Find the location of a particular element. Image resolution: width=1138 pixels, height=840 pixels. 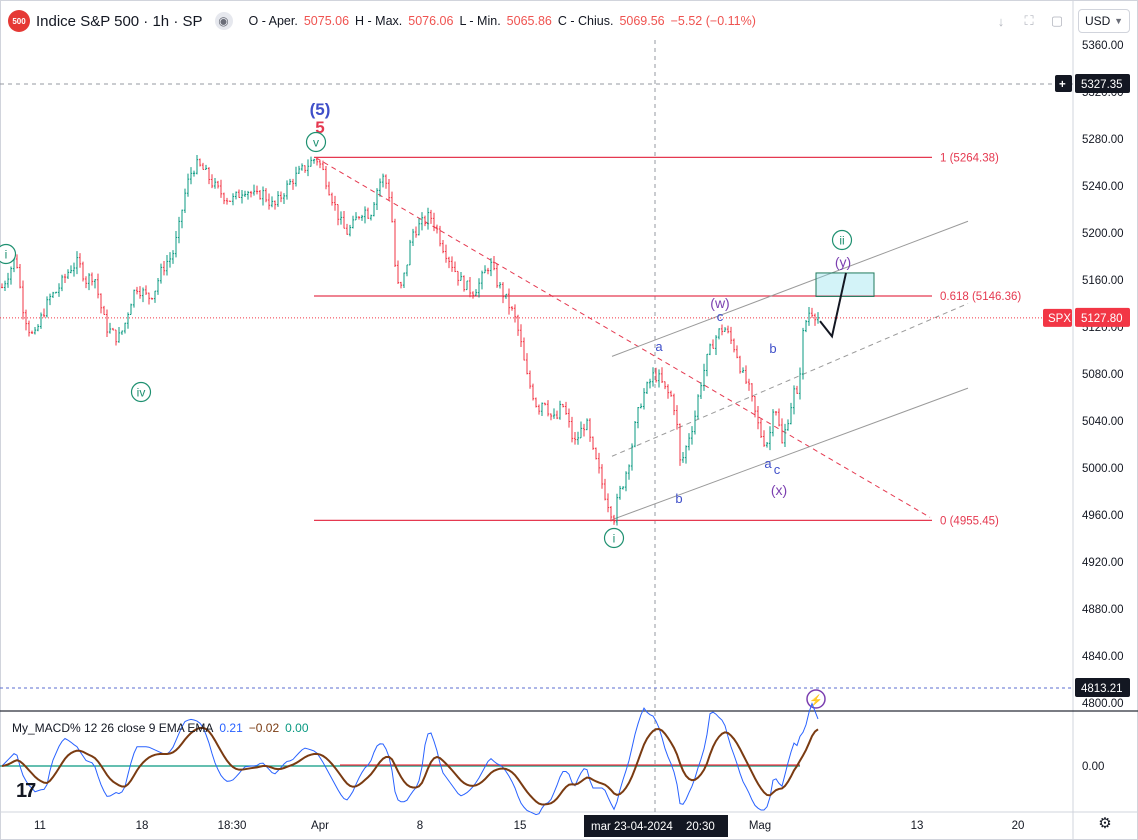

price-tick-label: 5360.00 is located at coordinates (1103, 46).